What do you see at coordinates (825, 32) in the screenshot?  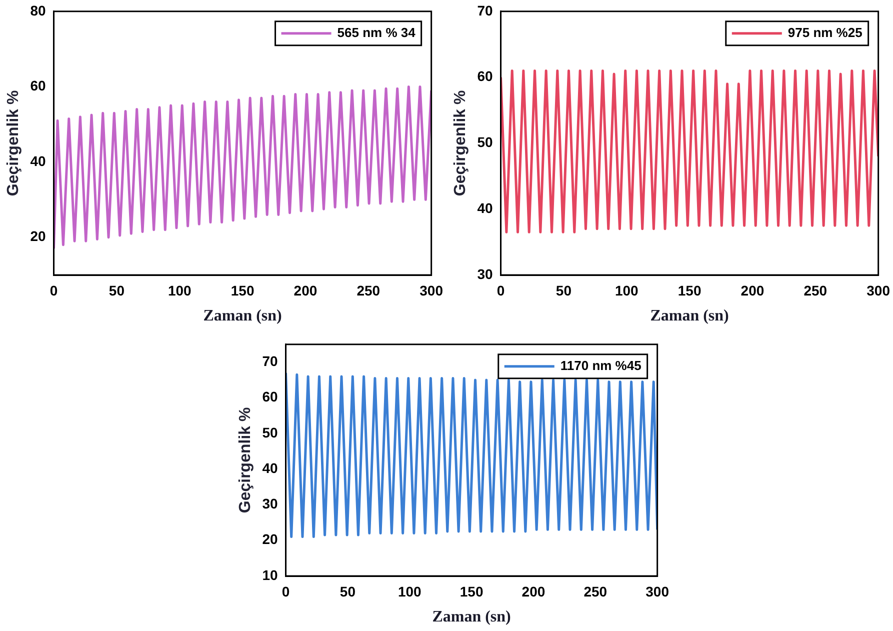 I see `legend-label: 975 nm %25` at bounding box center [825, 32].